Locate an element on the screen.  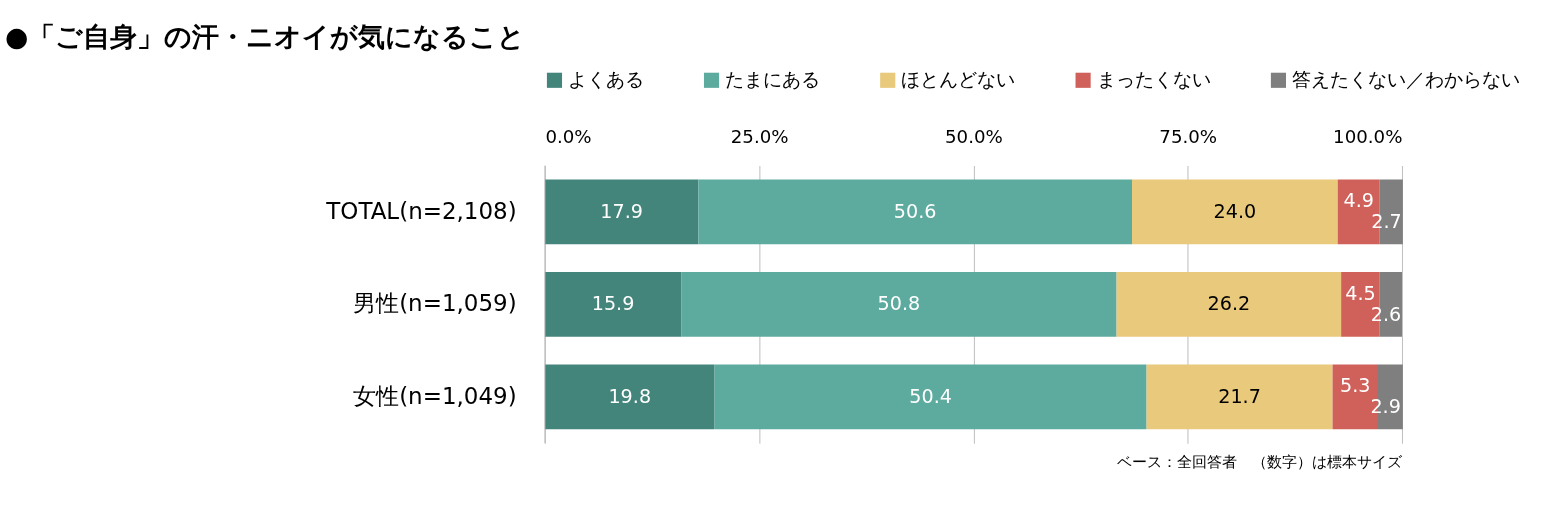
data-label: 21.7 is located at coordinates (1239, 396).